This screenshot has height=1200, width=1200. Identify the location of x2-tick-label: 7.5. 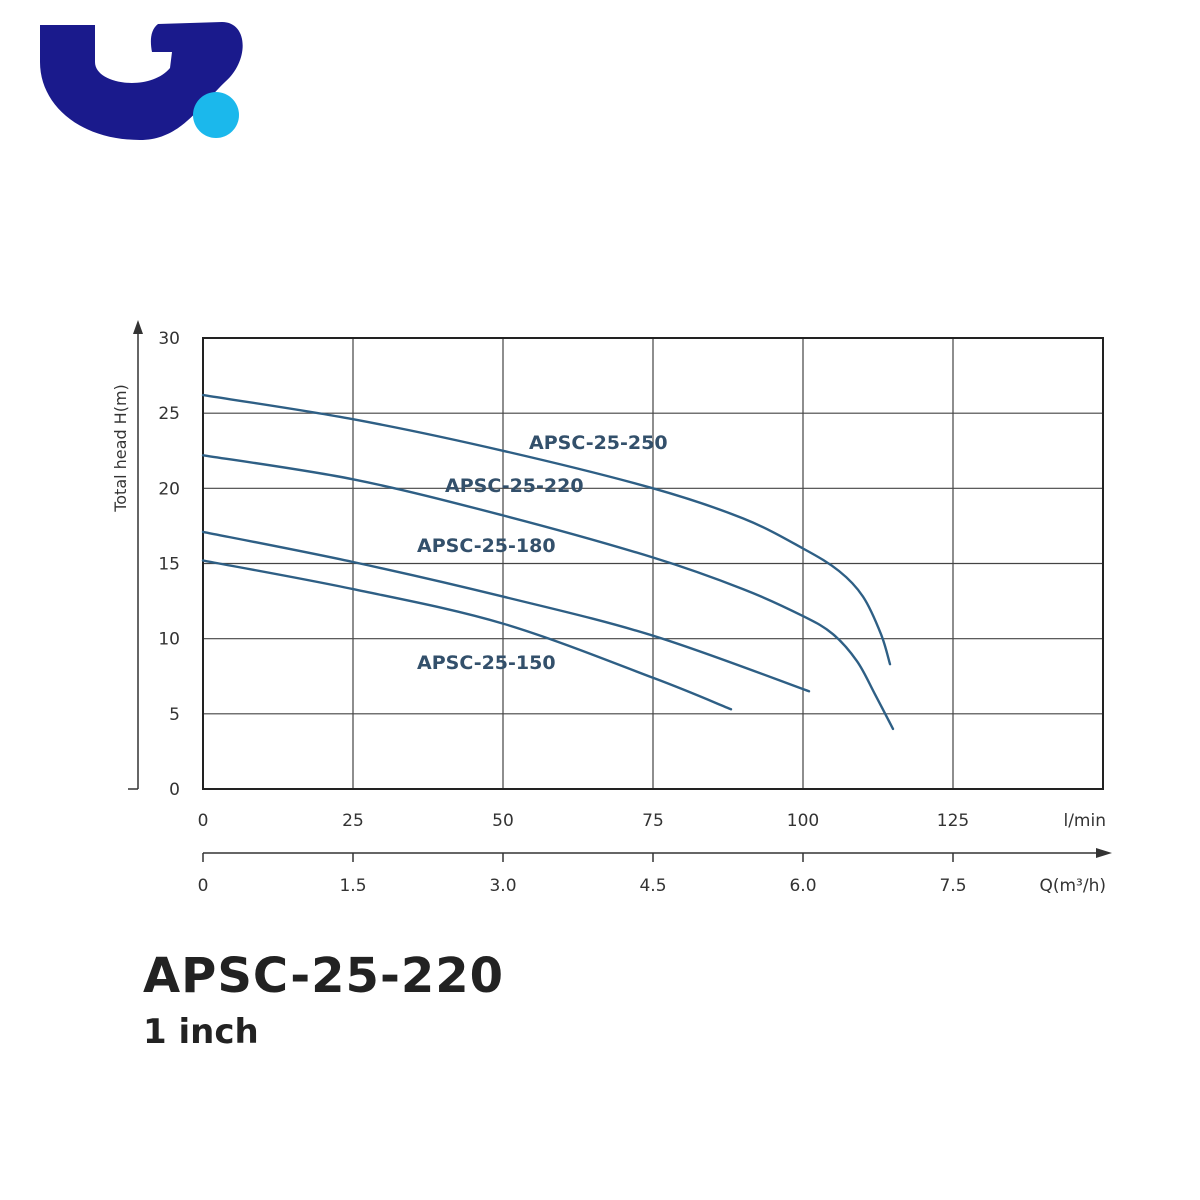
(952, 886).